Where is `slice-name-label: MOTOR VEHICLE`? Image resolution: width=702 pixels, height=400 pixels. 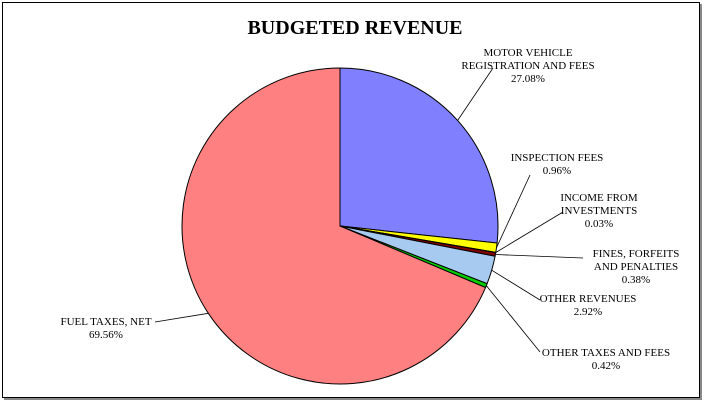 slice-name-label: MOTOR VEHICLE is located at coordinates (527, 53).